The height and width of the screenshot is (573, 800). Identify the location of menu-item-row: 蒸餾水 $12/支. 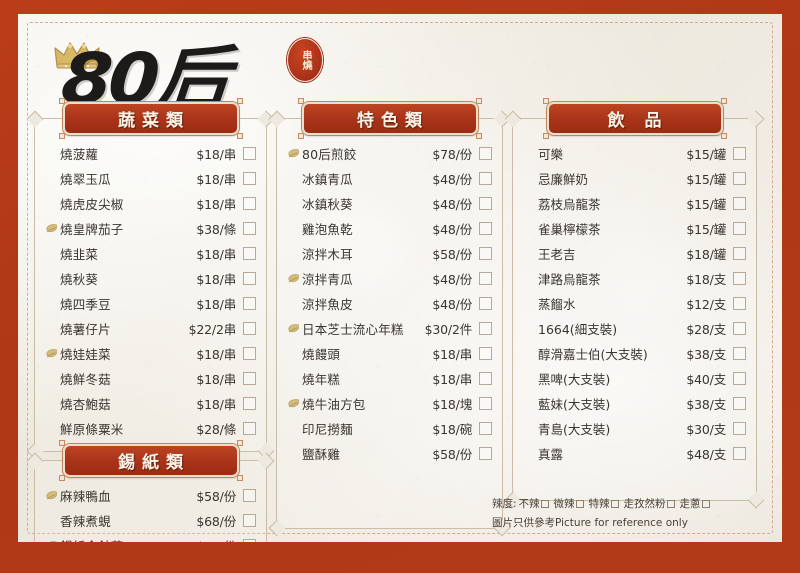
(634, 303).